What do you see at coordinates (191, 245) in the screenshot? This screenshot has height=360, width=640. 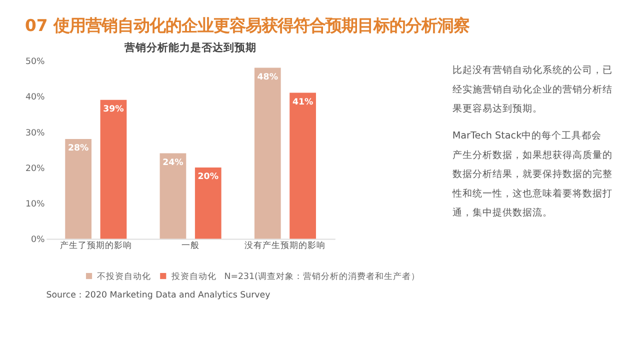 I see `x-tick-label: 一般` at bounding box center [191, 245].